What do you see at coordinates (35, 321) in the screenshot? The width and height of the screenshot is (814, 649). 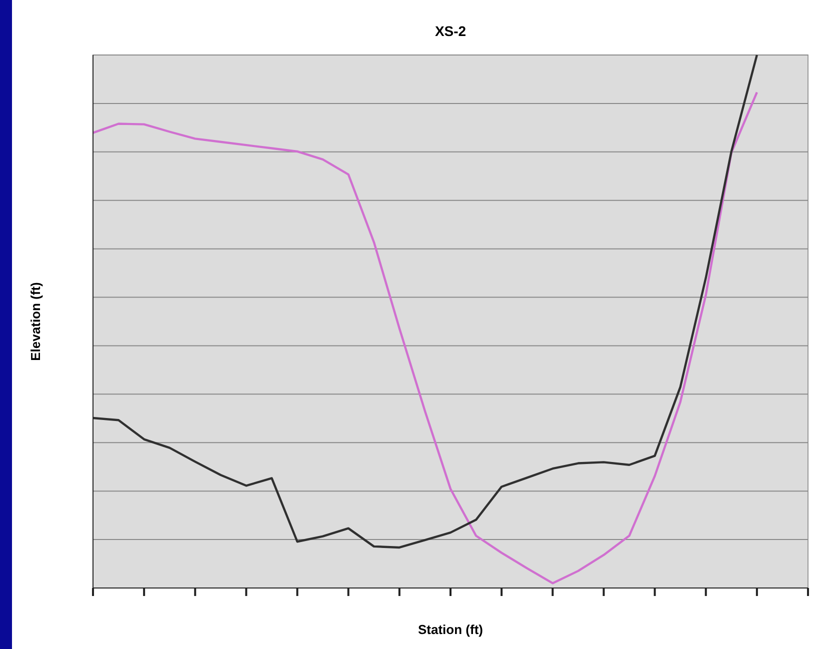 I see `y-axis-title: Elevation (ft)` at bounding box center [35, 321].